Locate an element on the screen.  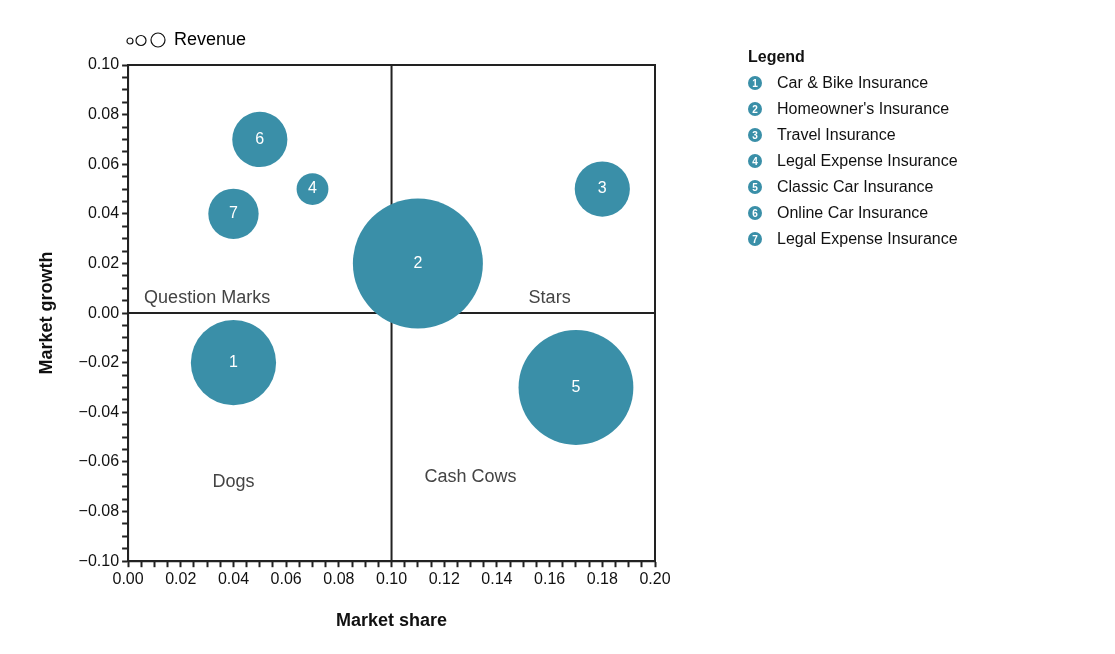
x-tick-label: 0.14 is located at coordinates (497, 579).